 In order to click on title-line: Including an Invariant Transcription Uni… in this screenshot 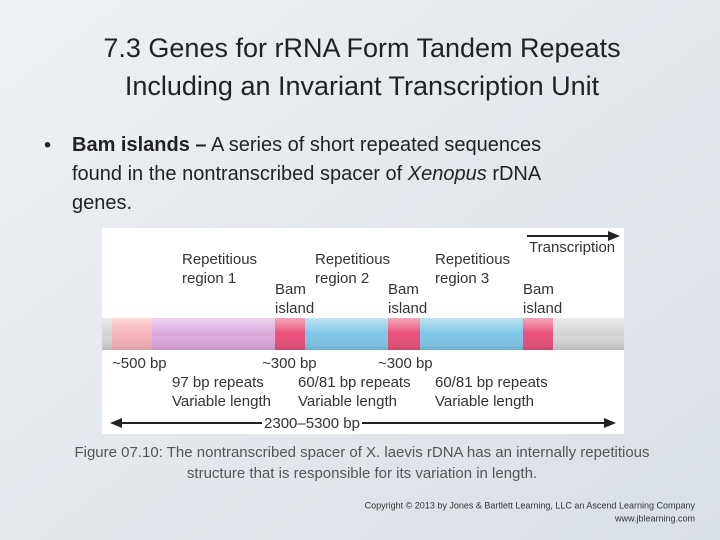, I will do `click(362, 86)`.